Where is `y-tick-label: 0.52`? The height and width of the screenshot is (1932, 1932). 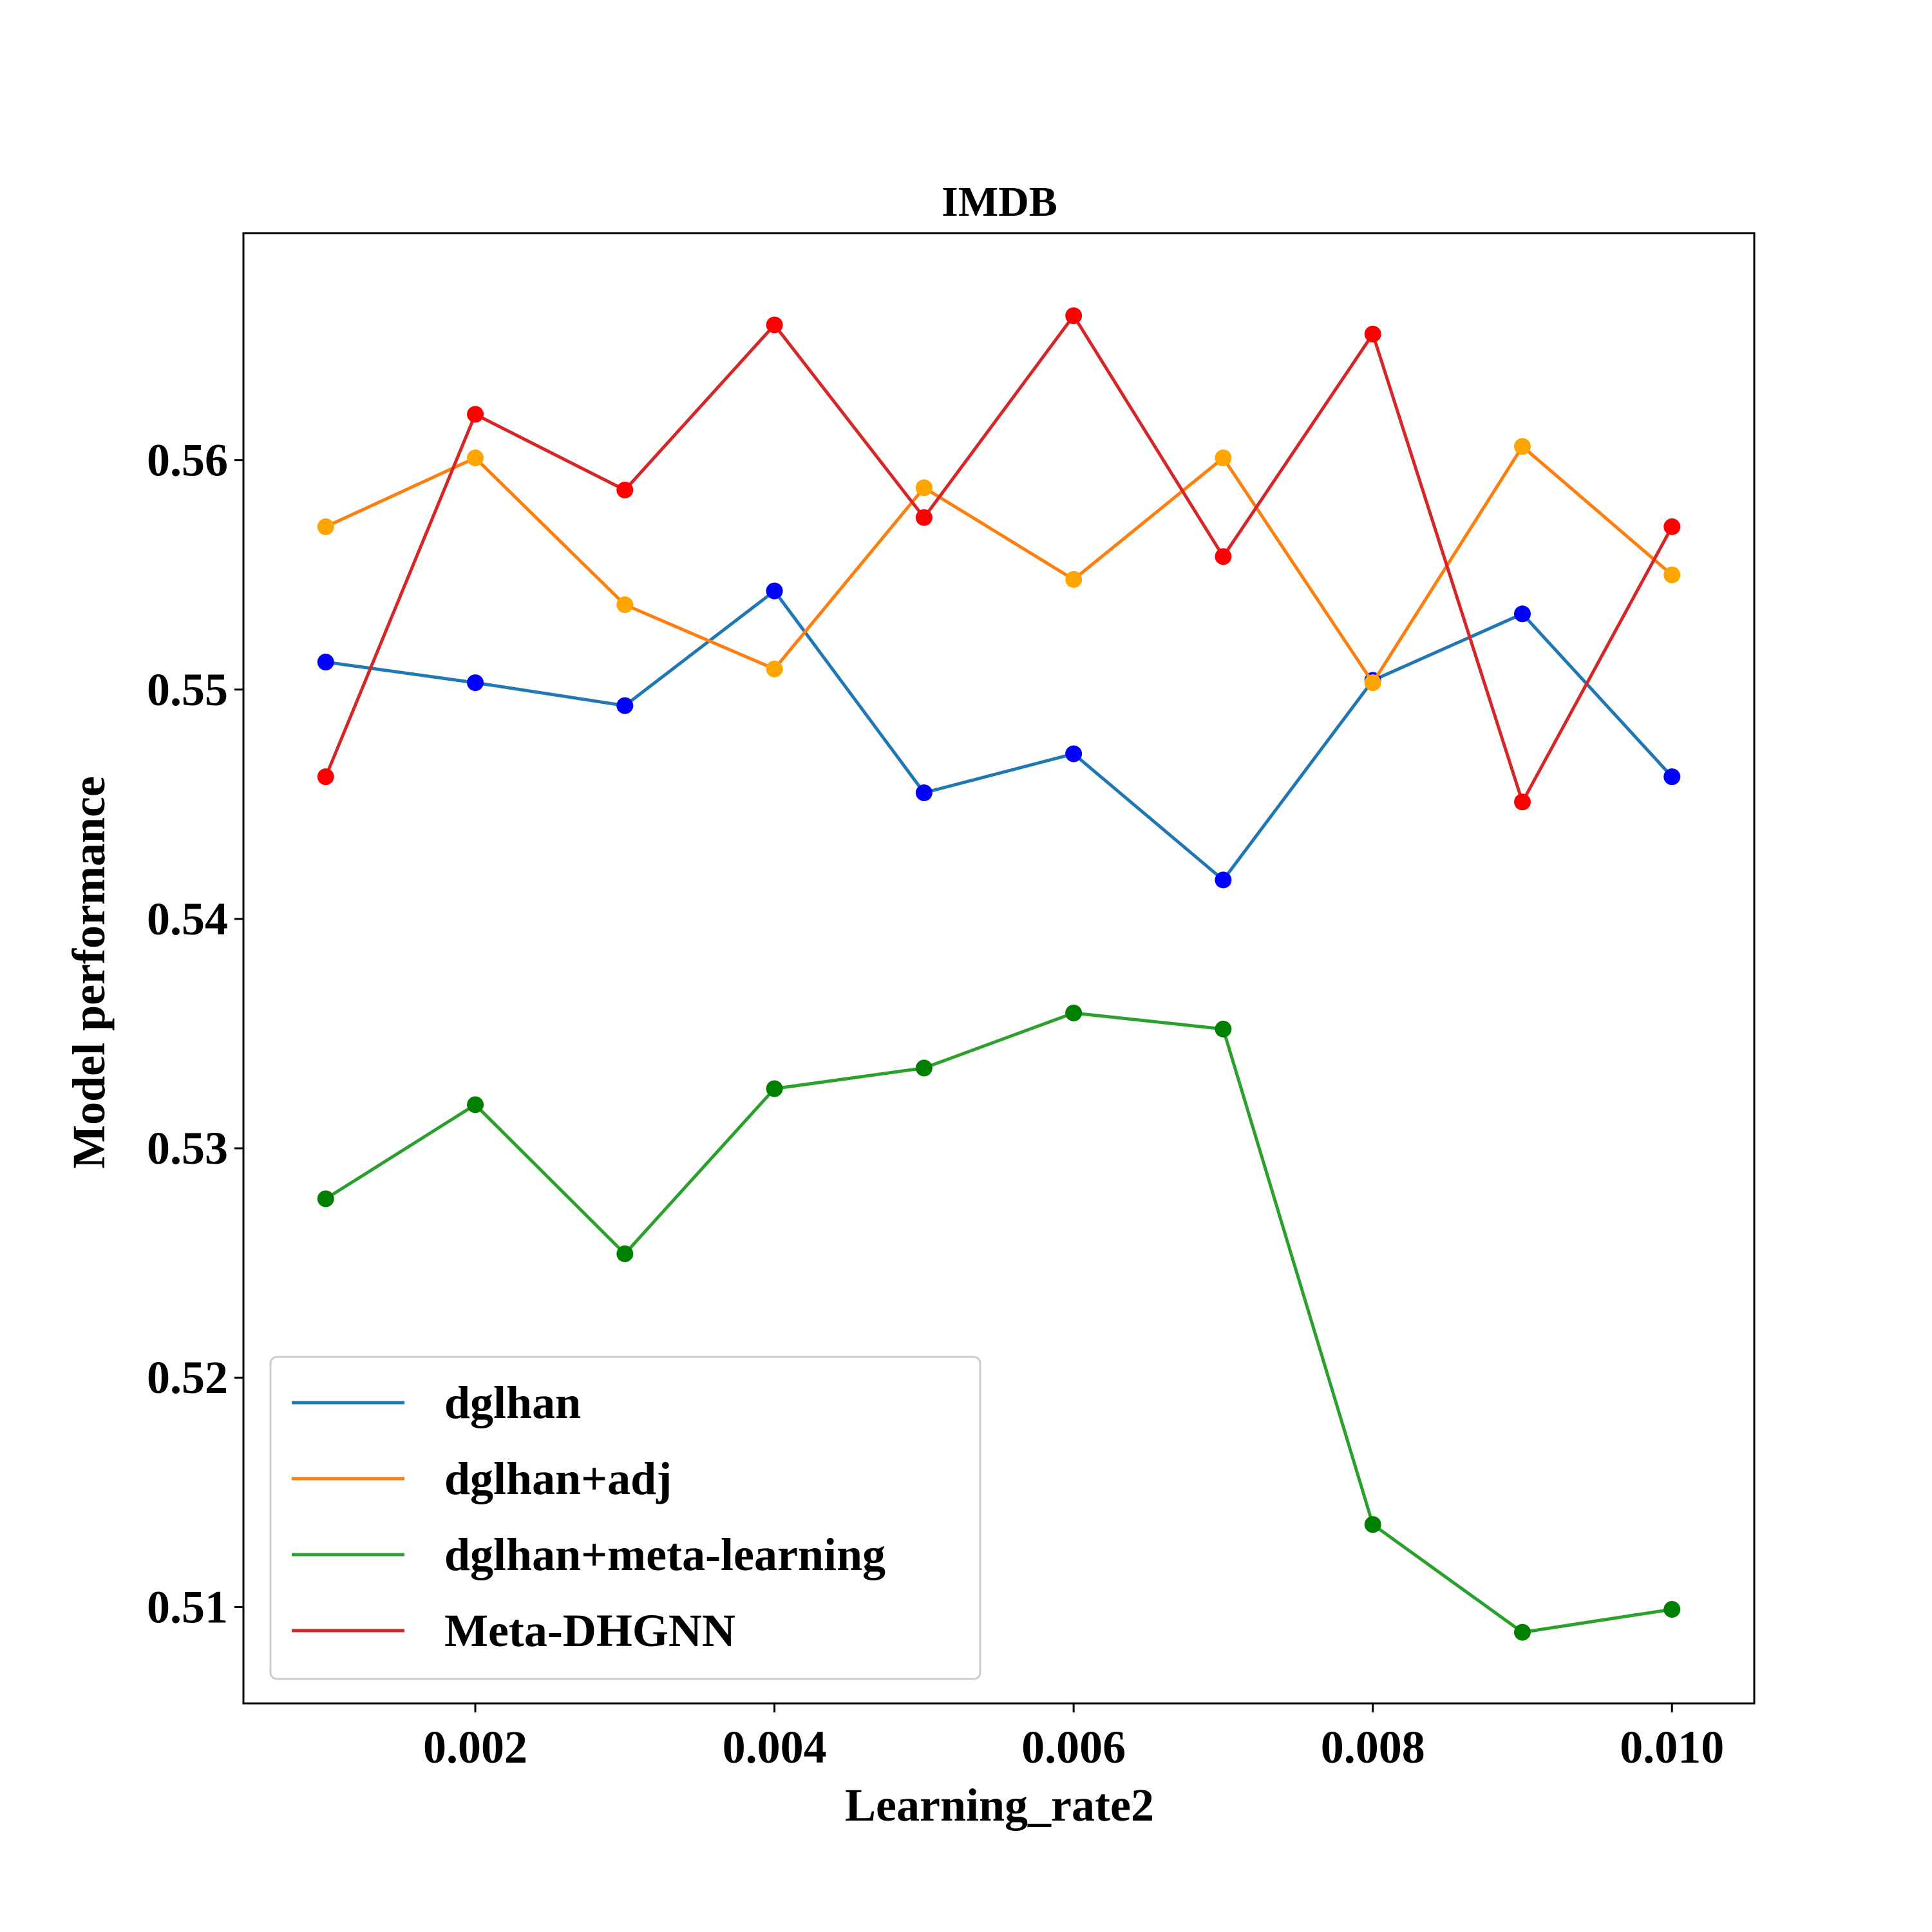
y-tick-label: 0.52 is located at coordinates (187, 1378).